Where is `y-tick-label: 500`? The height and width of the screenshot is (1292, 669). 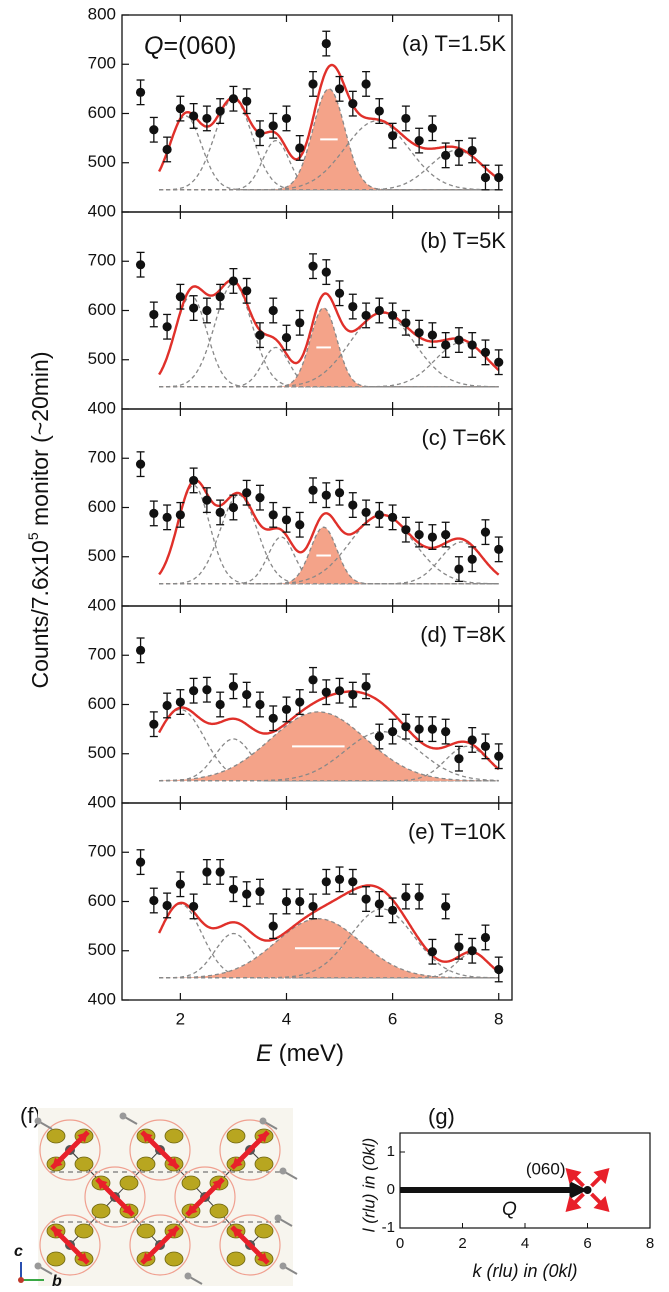
y-tick-label: 500 is located at coordinates (102, 752).